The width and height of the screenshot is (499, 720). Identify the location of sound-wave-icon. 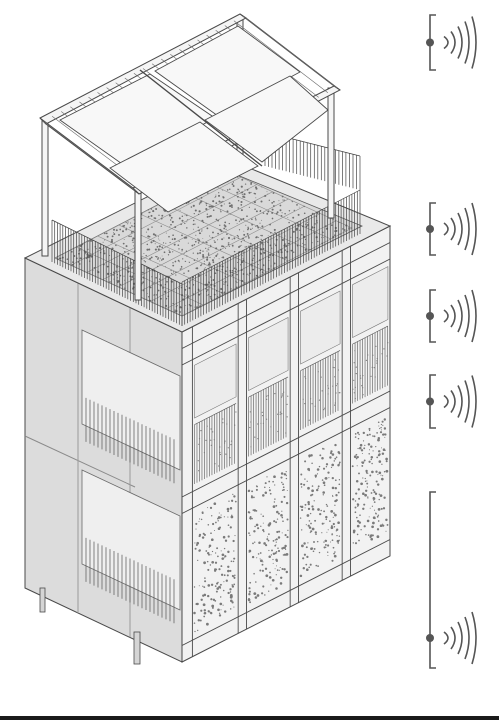
(460, 42).